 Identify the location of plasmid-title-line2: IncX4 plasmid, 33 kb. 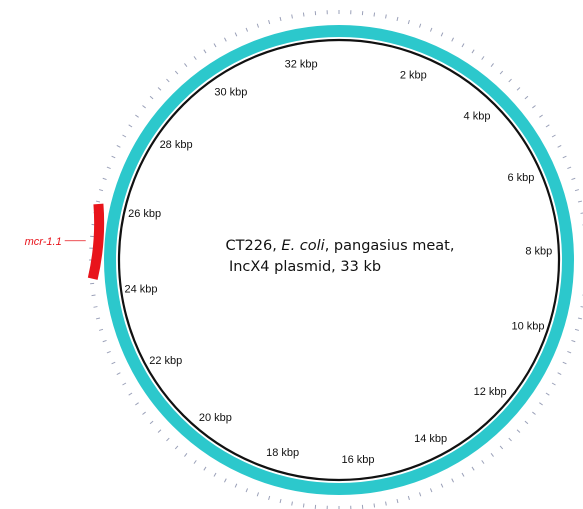
(305, 267).